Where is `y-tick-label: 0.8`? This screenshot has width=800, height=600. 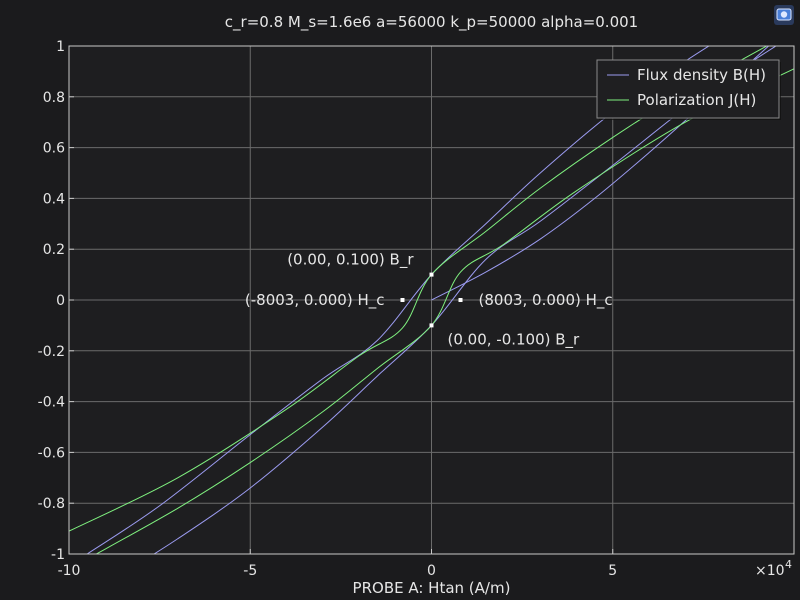 y-tick-label: 0.8 is located at coordinates (54, 98).